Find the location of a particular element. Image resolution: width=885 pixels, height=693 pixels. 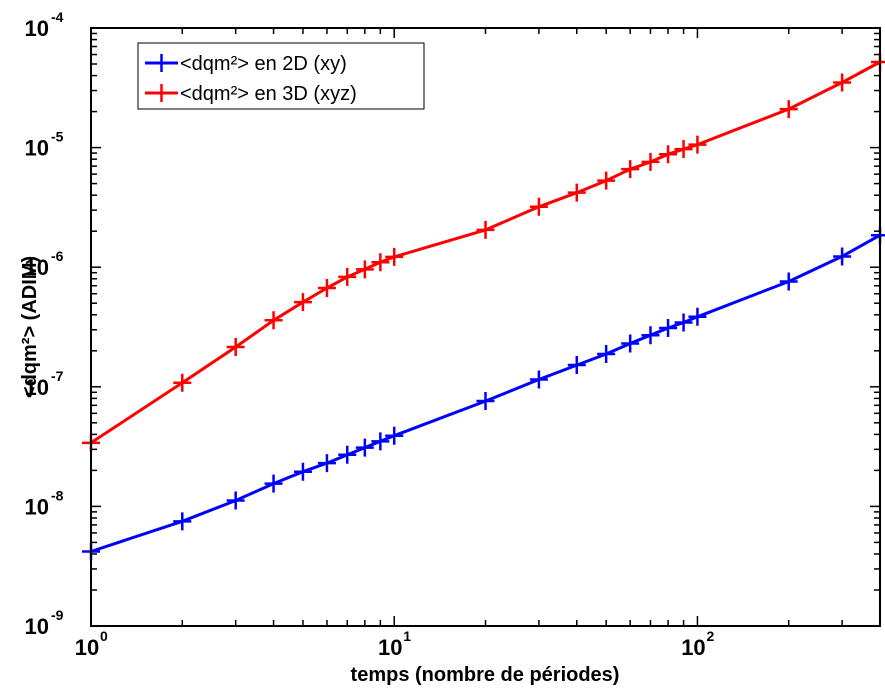

legend-label-3d: <dqm²> en 3D (xyz) is located at coordinates (268, 94).